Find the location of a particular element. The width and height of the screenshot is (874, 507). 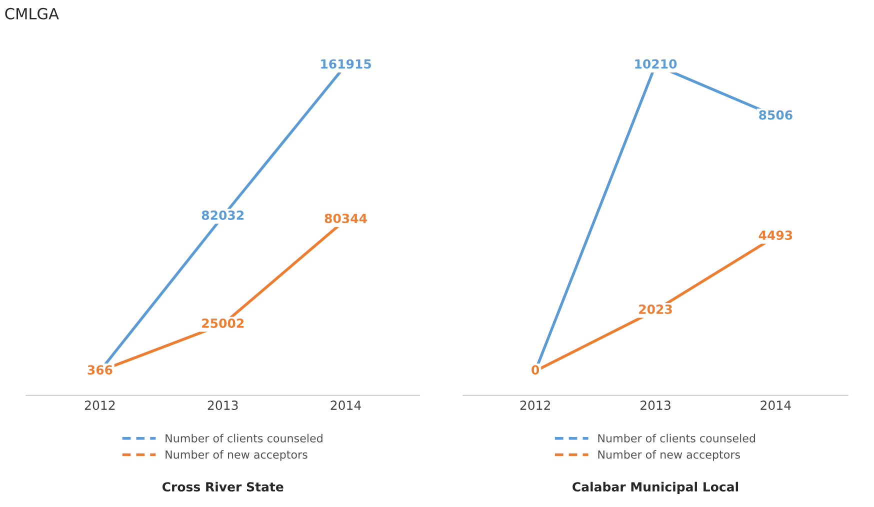

data-label: 80344 is located at coordinates (345, 219).